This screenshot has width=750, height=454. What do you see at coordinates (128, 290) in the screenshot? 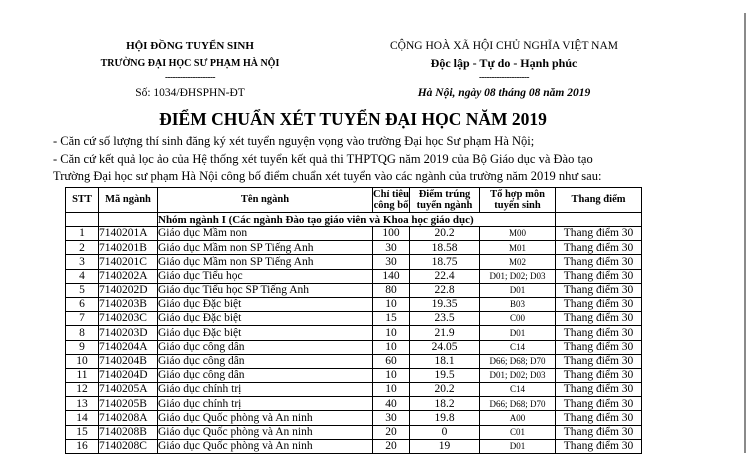
I see `ma-nganh-cell: 7140202D` at bounding box center [128, 290].